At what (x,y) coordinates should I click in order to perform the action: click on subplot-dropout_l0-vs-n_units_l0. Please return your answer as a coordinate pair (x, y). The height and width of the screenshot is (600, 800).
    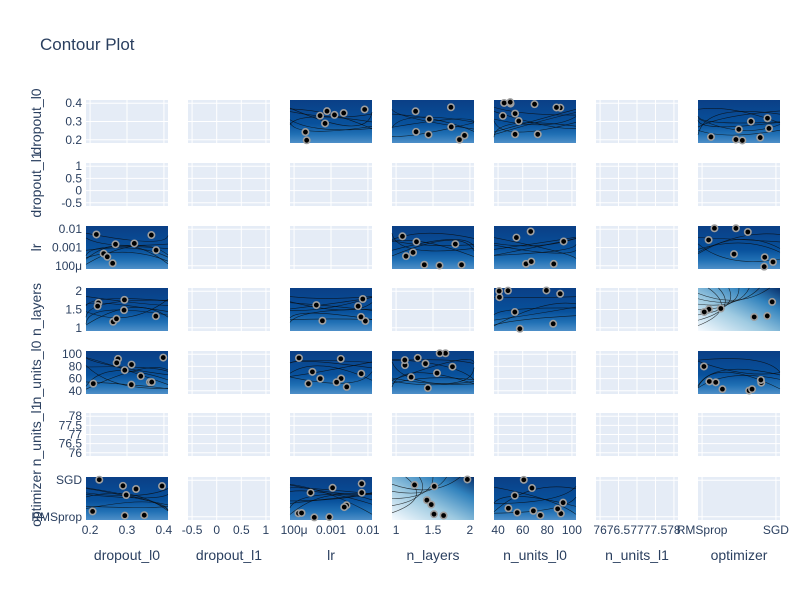
    Looking at the image, I should click on (535, 120).